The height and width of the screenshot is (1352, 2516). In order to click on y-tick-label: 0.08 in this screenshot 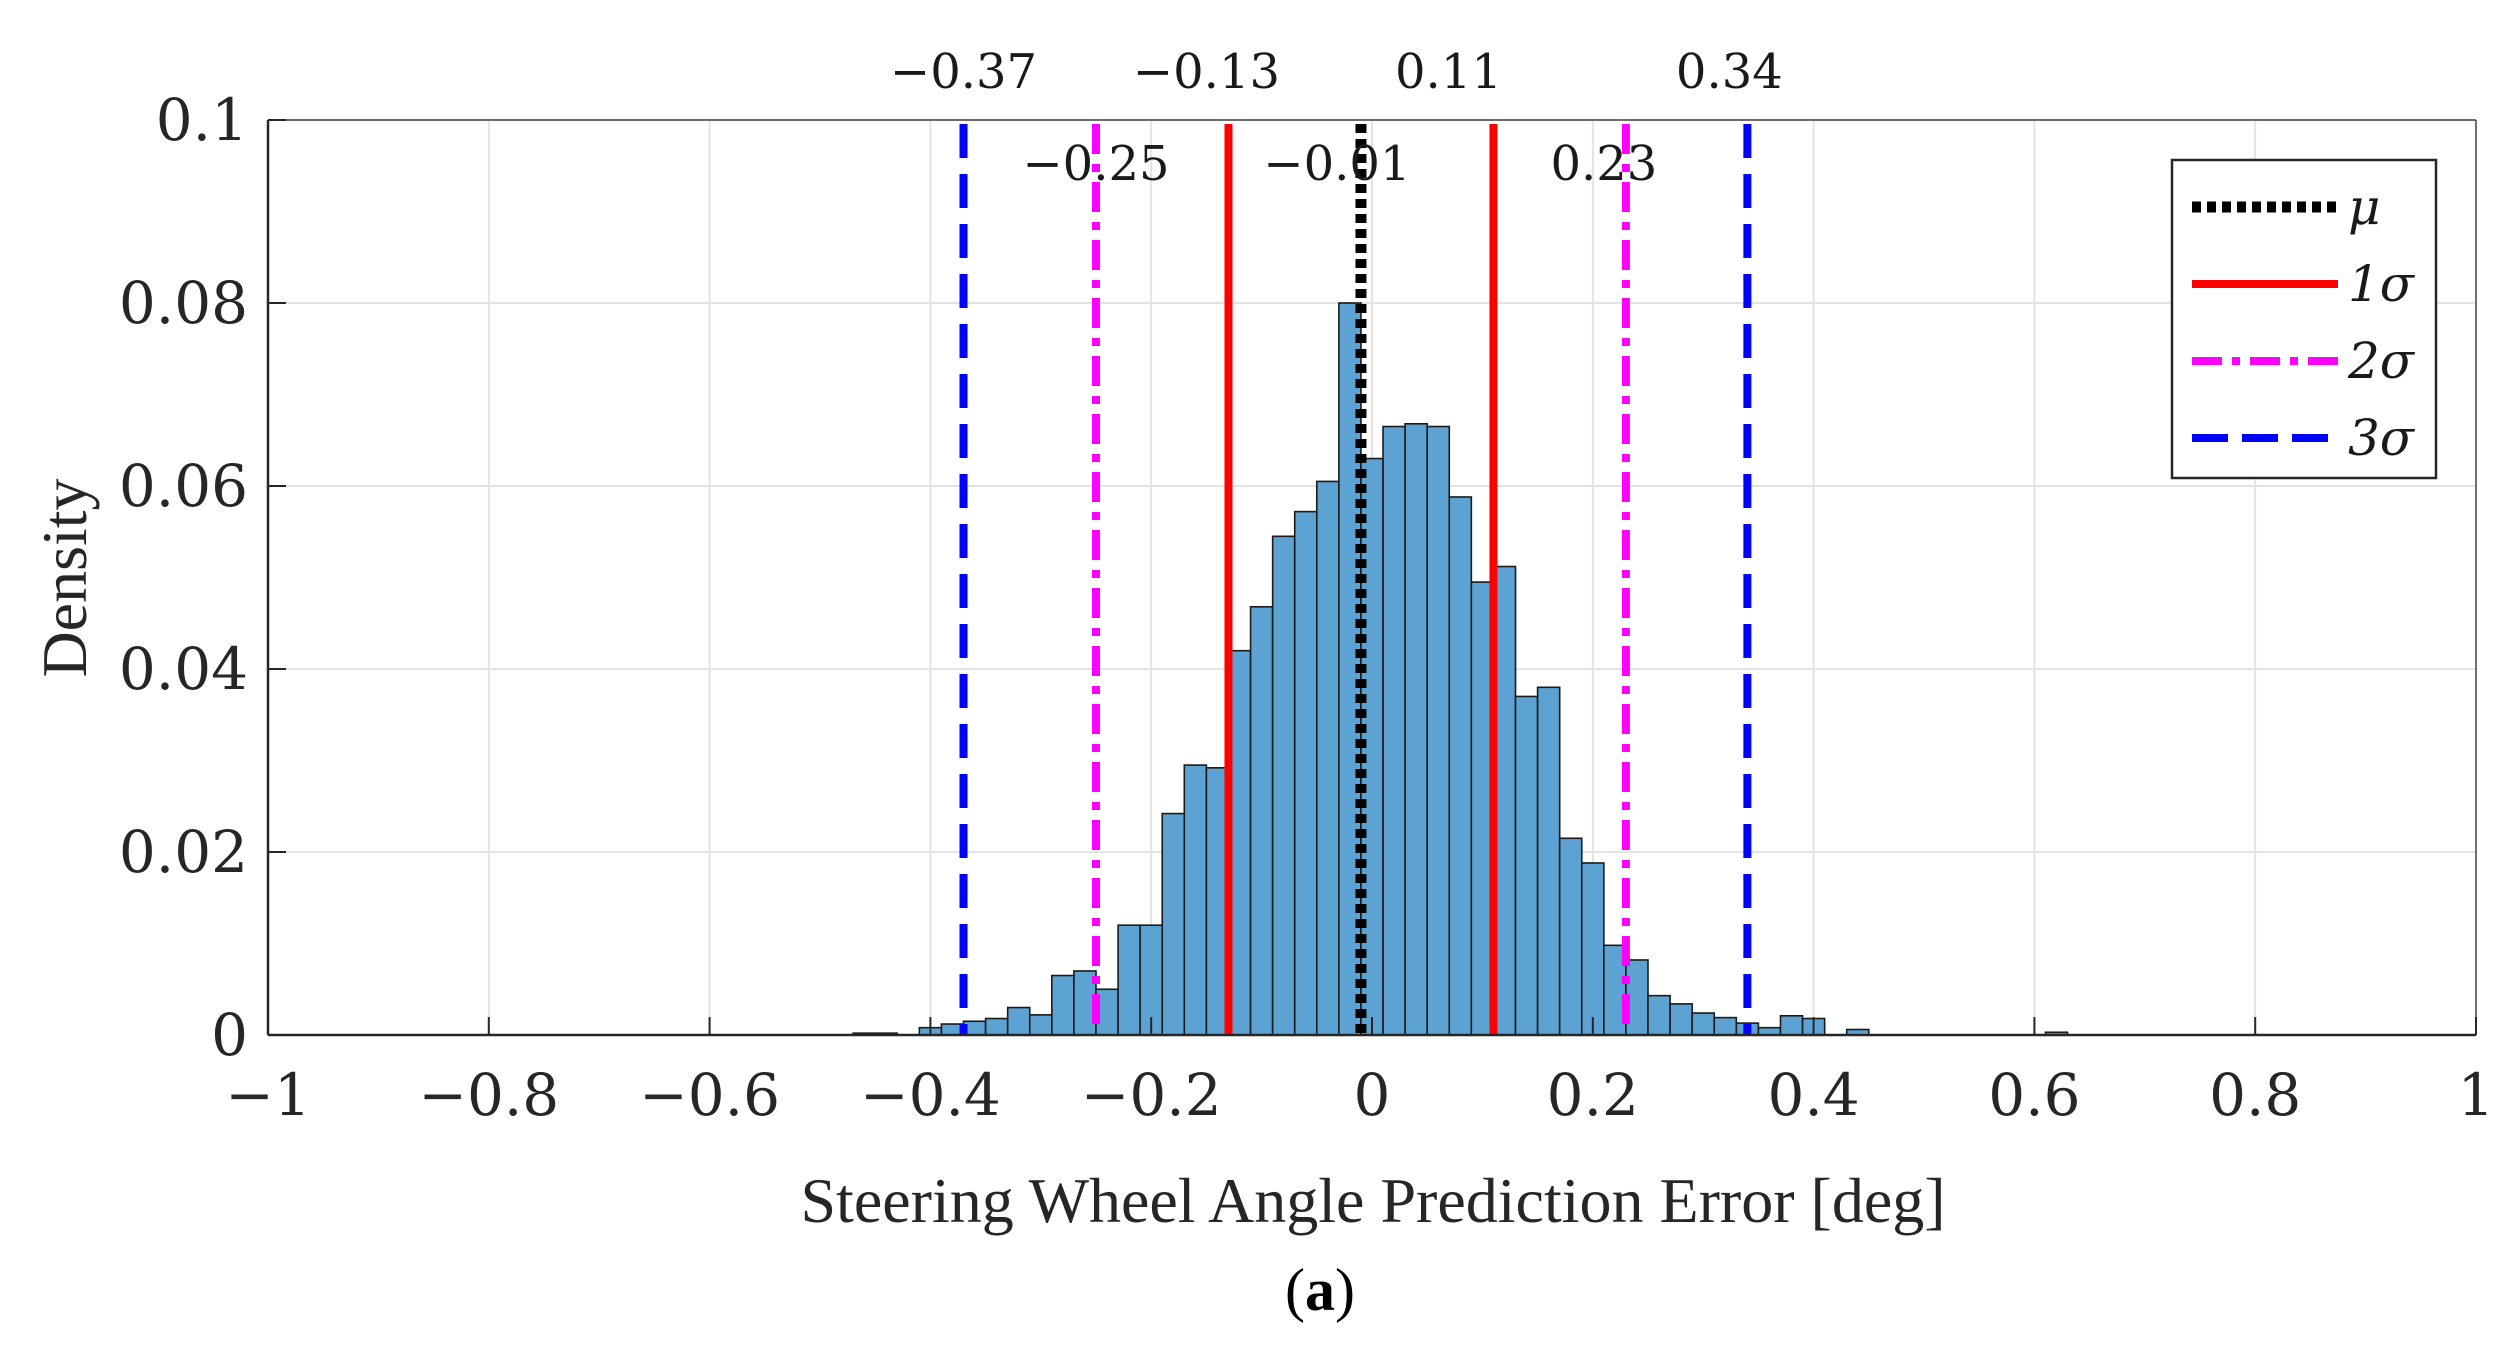, I will do `click(183, 303)`.